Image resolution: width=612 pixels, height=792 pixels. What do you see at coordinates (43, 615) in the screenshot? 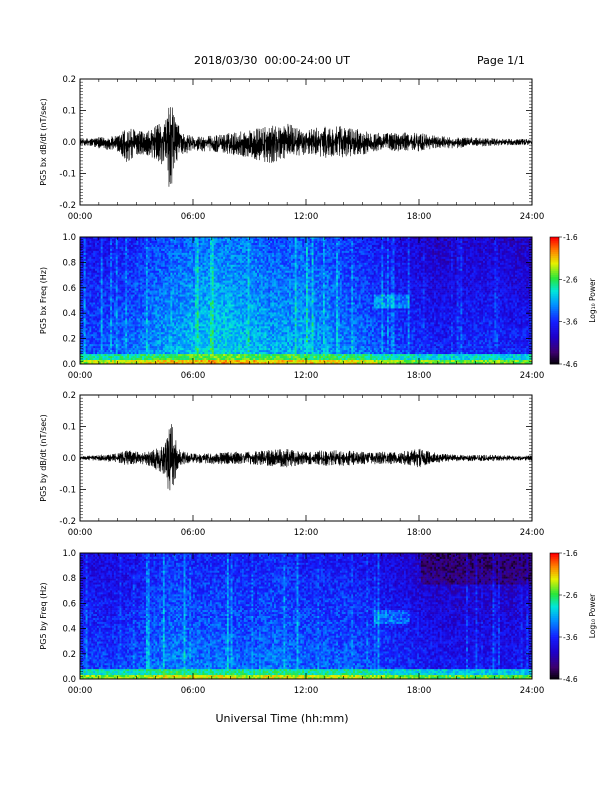
I see `y-axis-label: PG5 by Freq (Hz)` at bounding box center [43, 615].